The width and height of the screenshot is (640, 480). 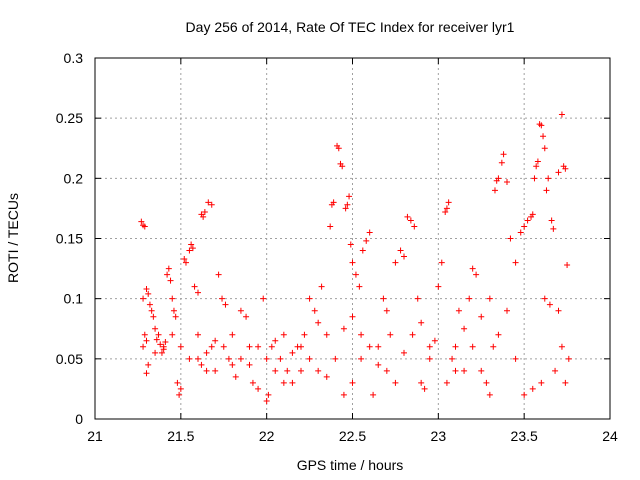 What do you see at coordinates (180, 436) in the screenshot?
I see `x-tick-label: 21.5` at bounding box center [180, 436].